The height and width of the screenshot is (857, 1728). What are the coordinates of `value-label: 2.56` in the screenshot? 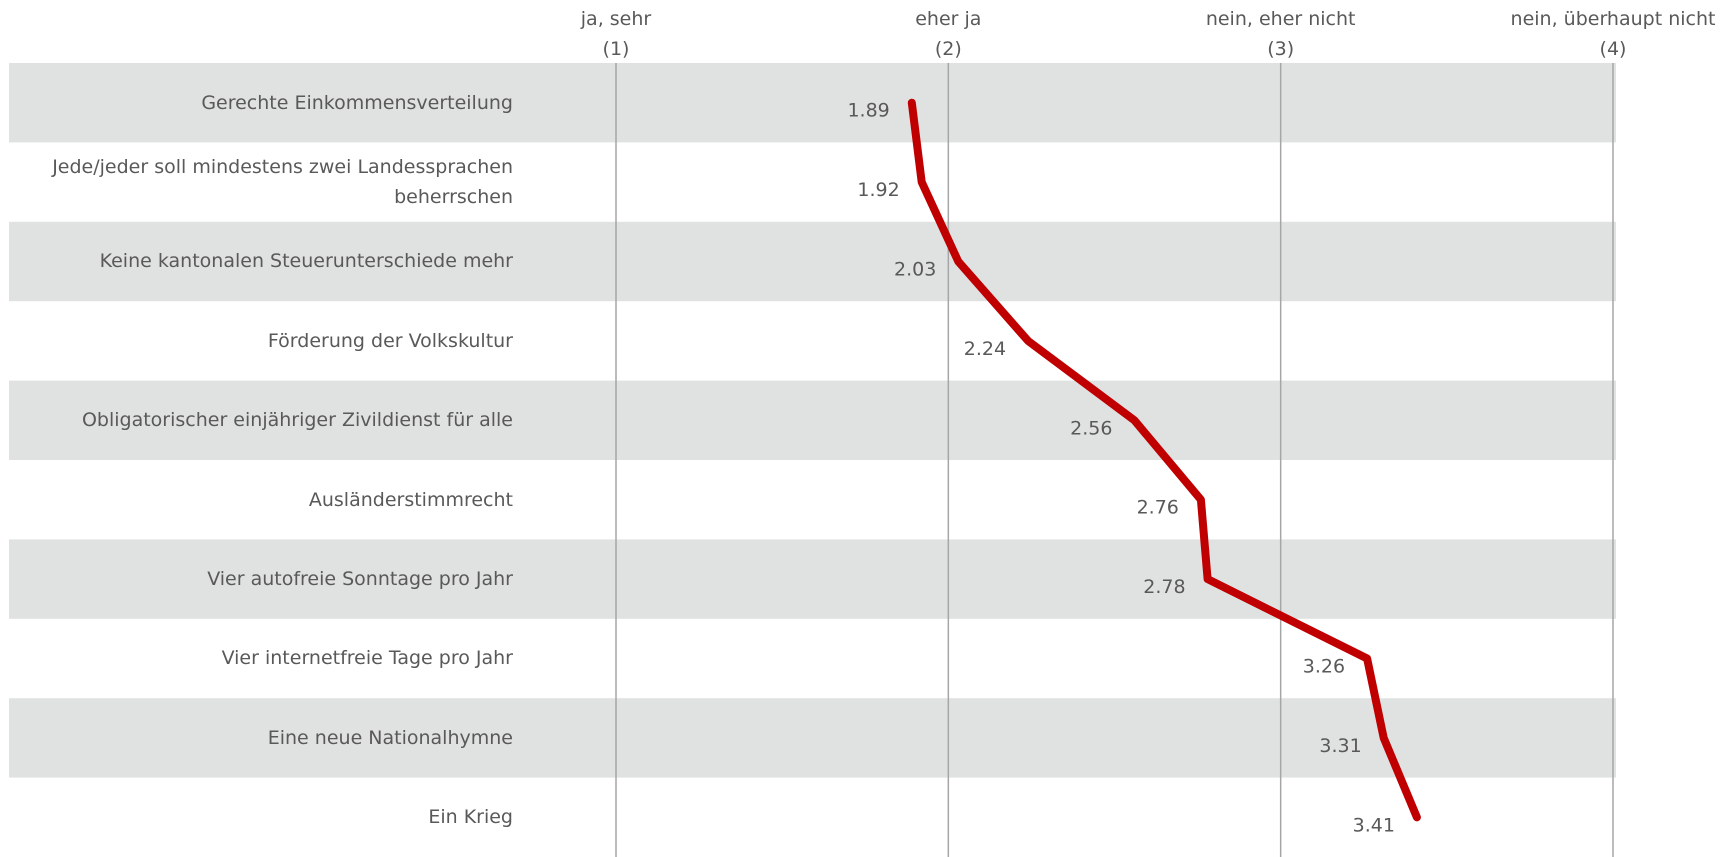 It's located at (1091, 428).